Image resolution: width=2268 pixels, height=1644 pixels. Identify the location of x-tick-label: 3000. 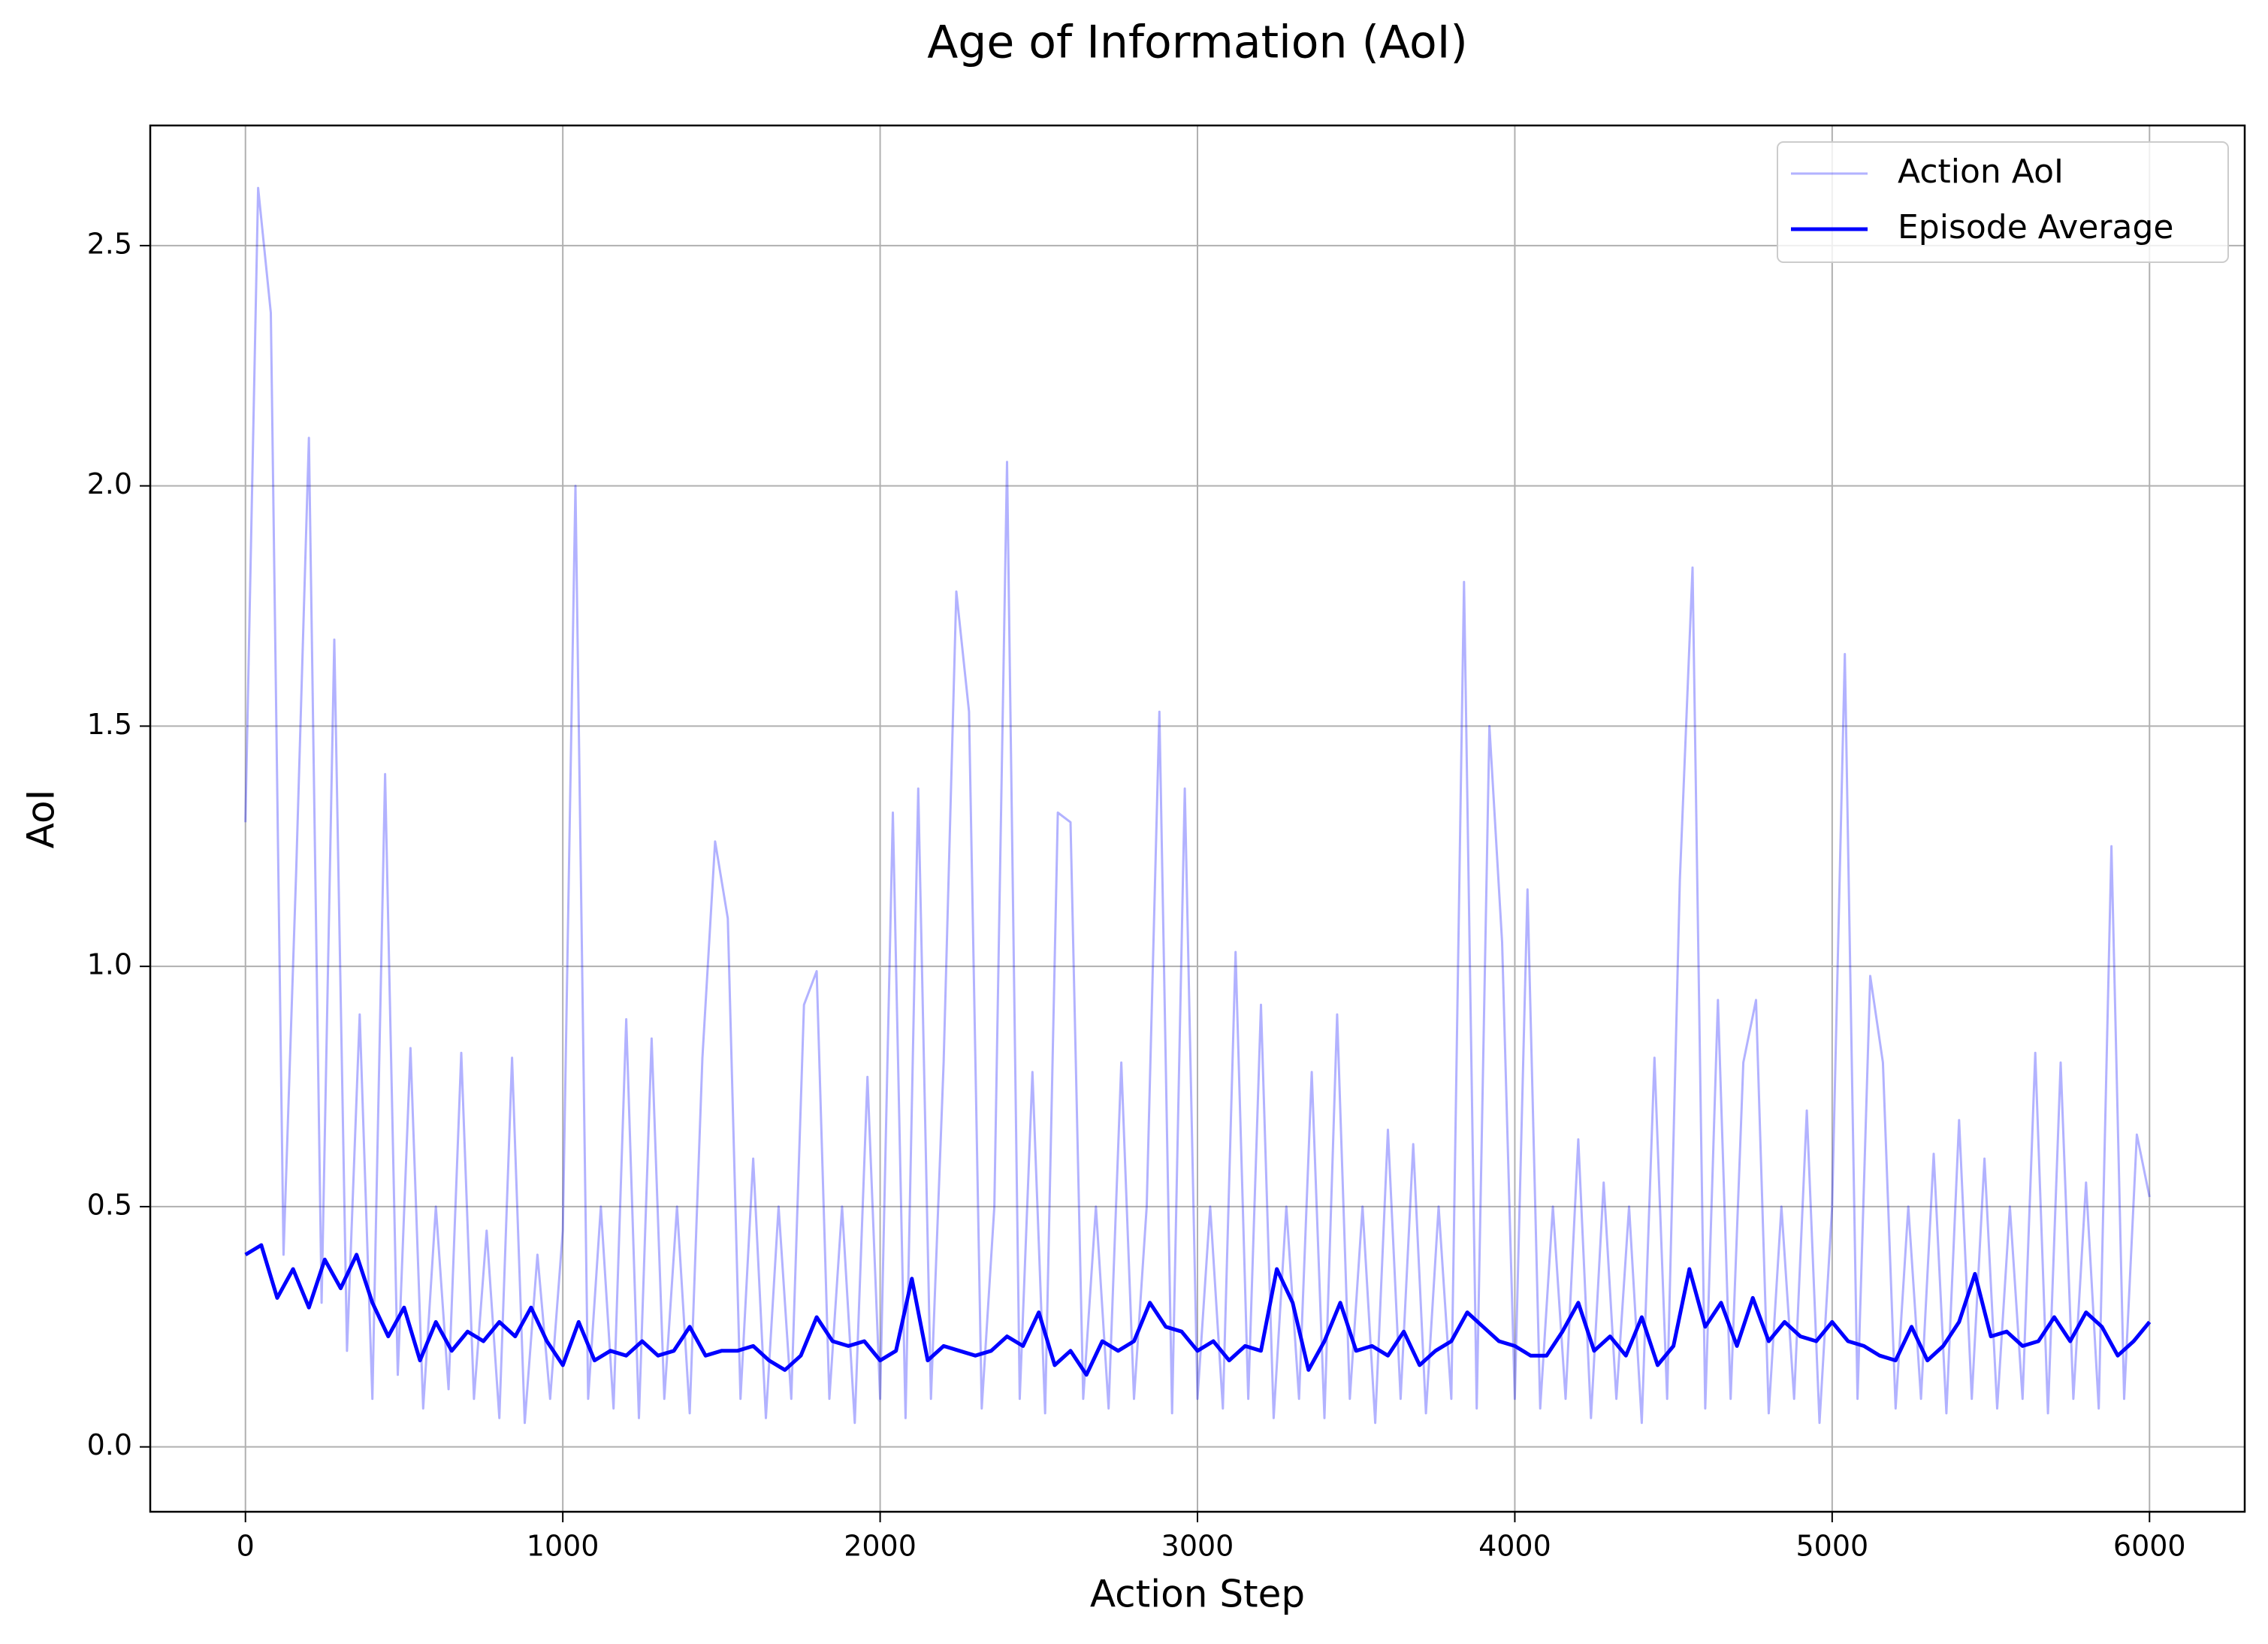
(1198, 1547).